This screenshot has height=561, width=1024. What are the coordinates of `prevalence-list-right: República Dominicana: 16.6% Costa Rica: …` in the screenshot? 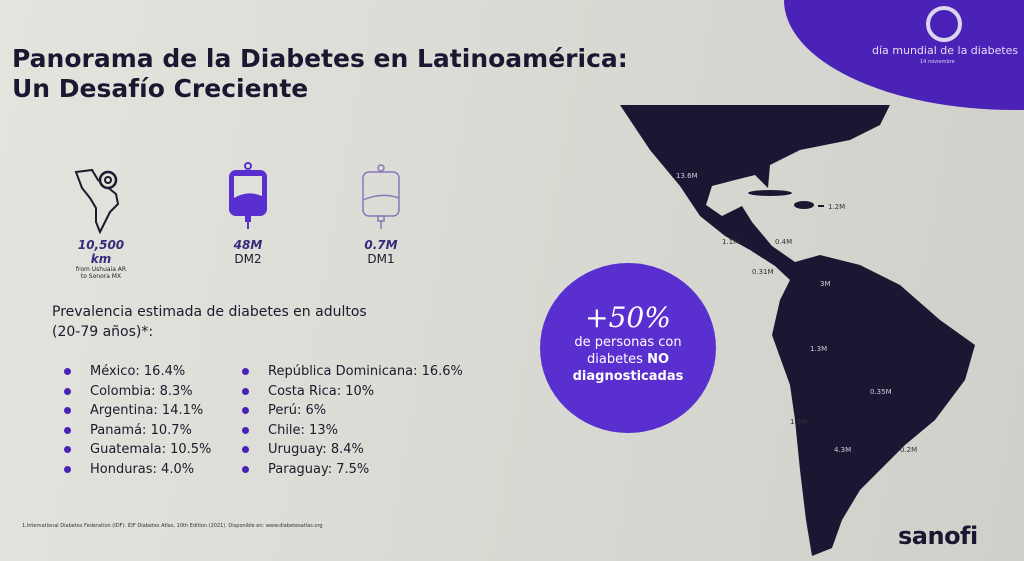 It's located at (351, 420).